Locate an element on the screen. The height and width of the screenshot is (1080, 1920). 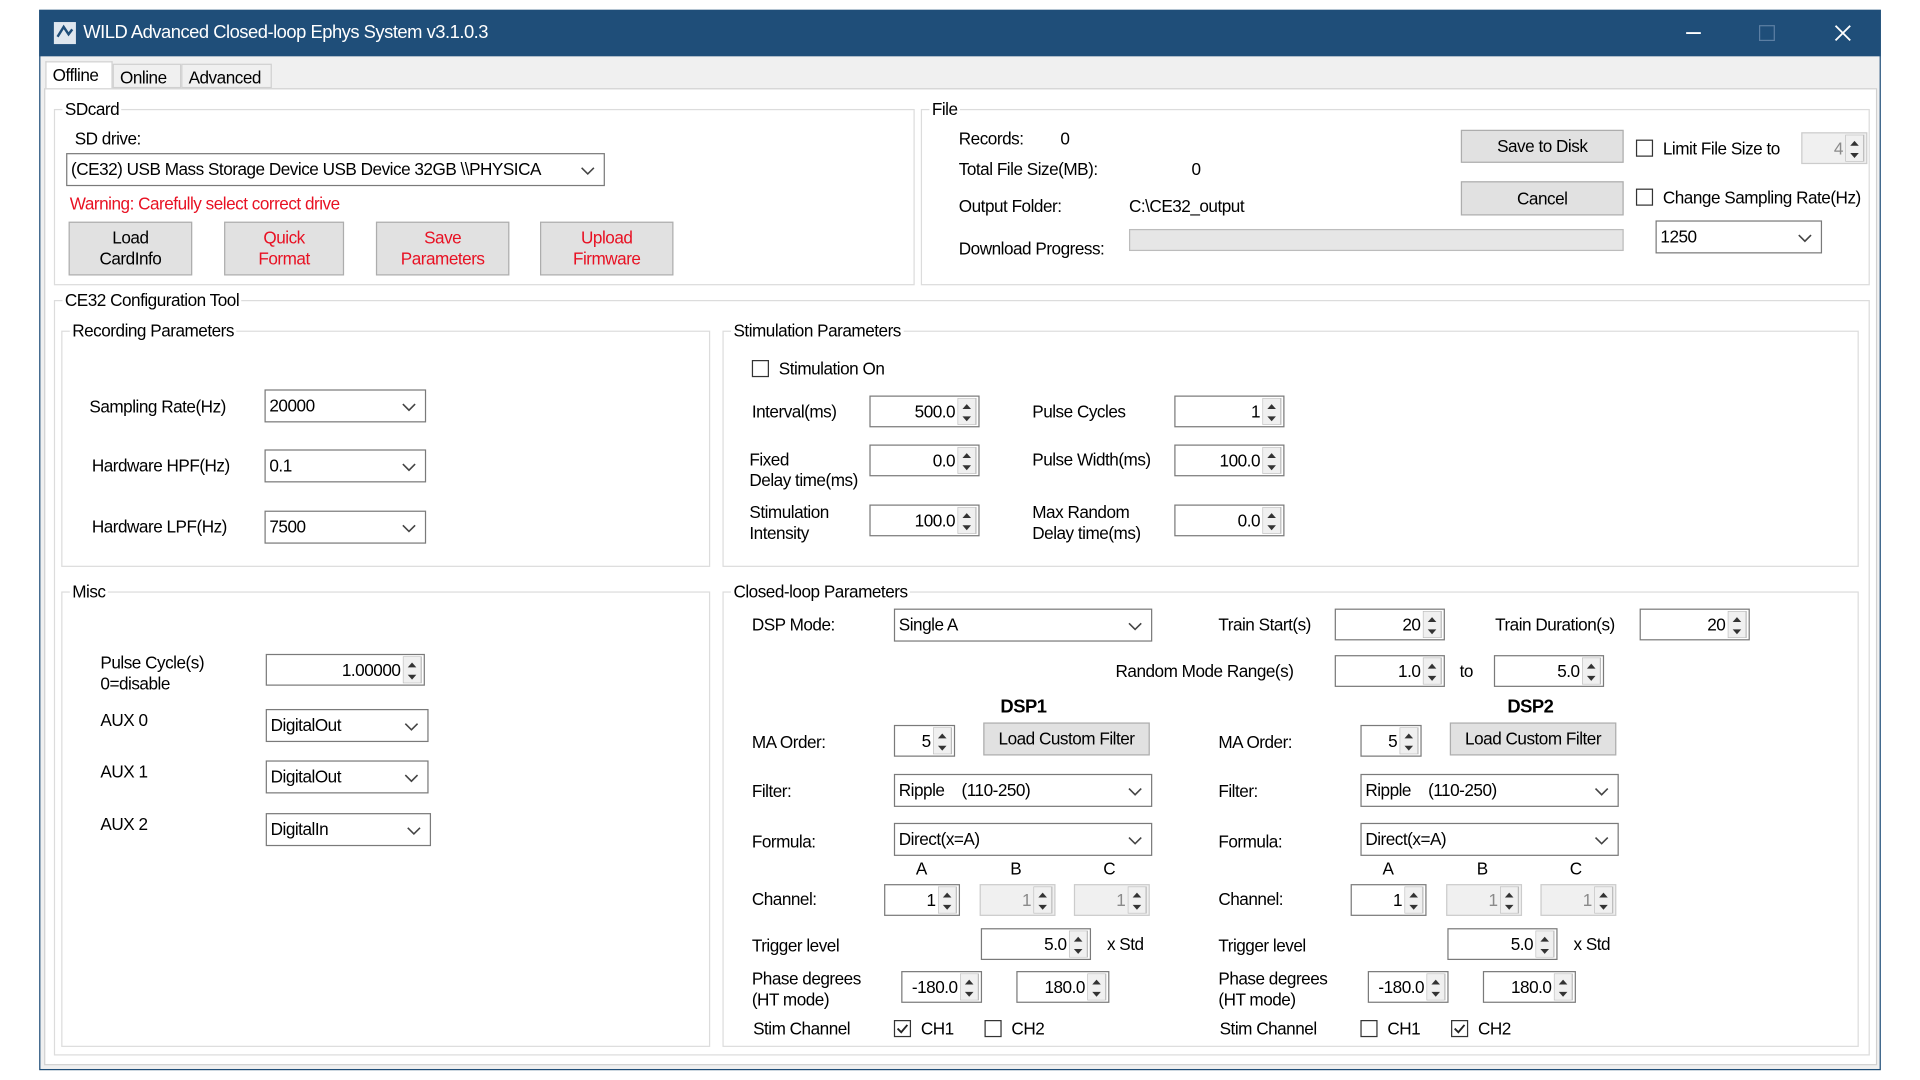
label: SD drive: is located at coordinates (108, 137).